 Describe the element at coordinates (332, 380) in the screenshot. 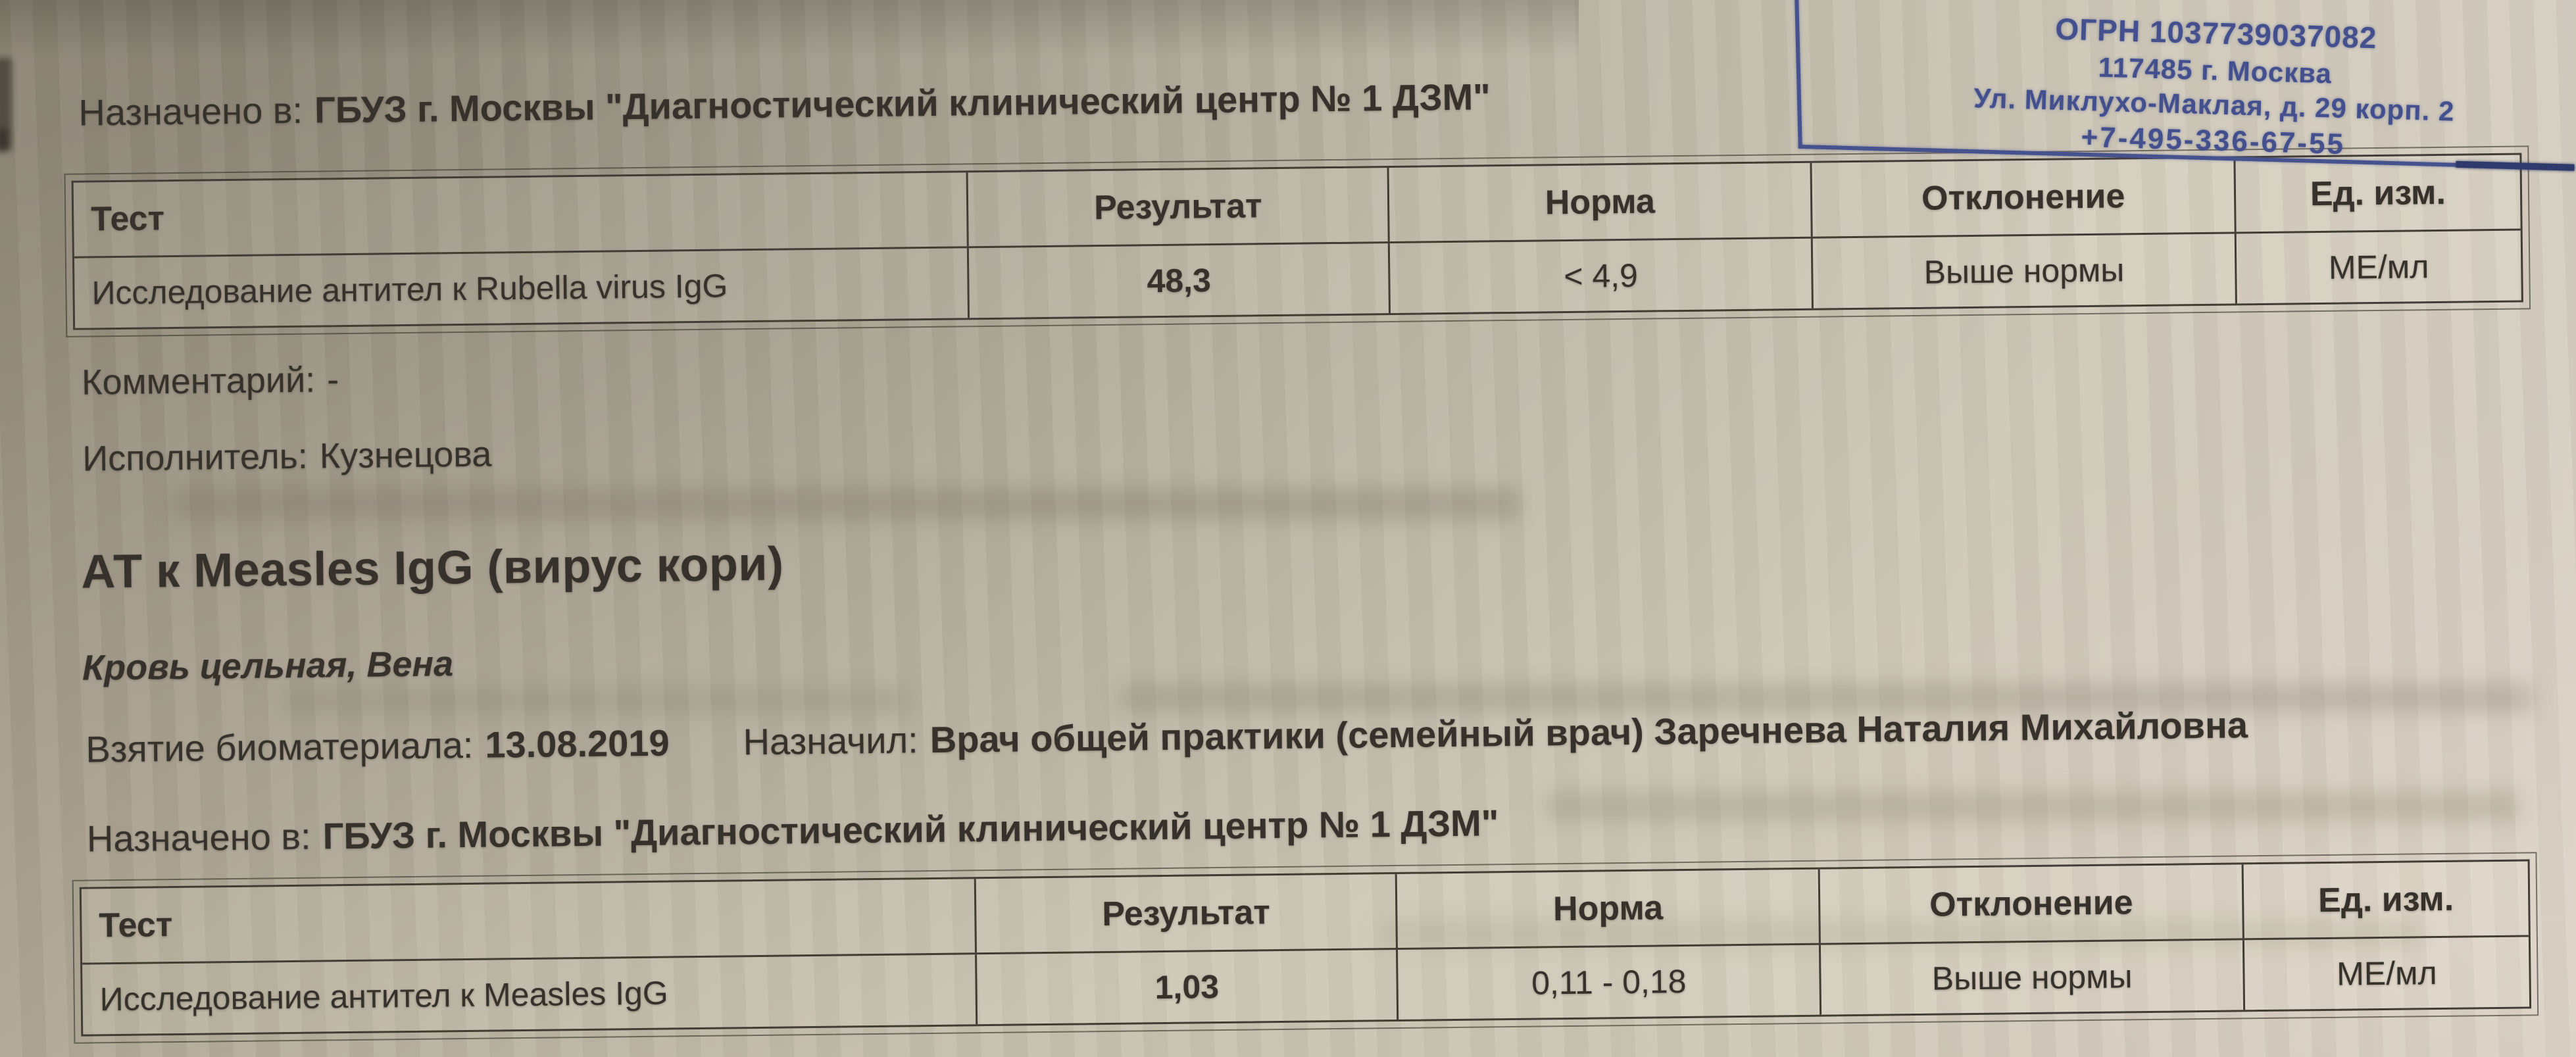

I see `comment-value: -` at that location.